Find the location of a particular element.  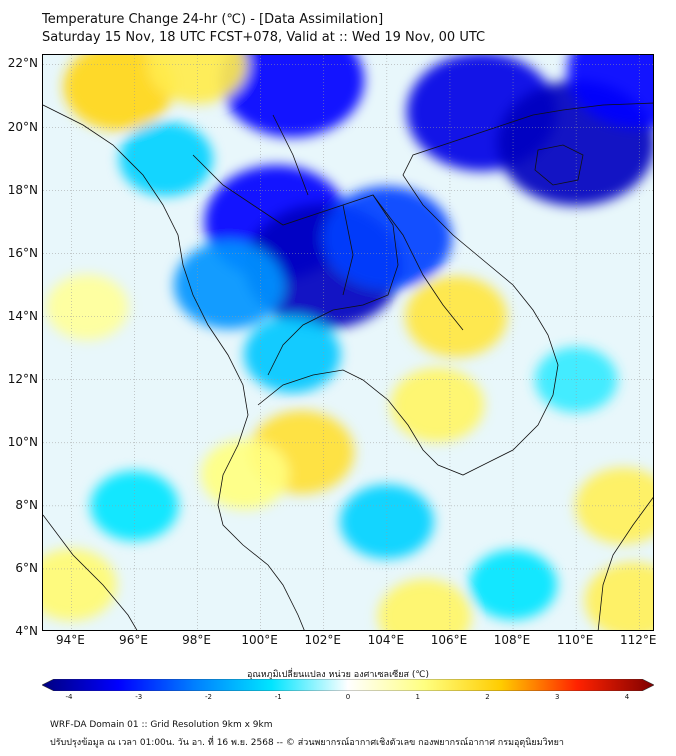

colorbar-gradient is located at coordinates (348, 685).